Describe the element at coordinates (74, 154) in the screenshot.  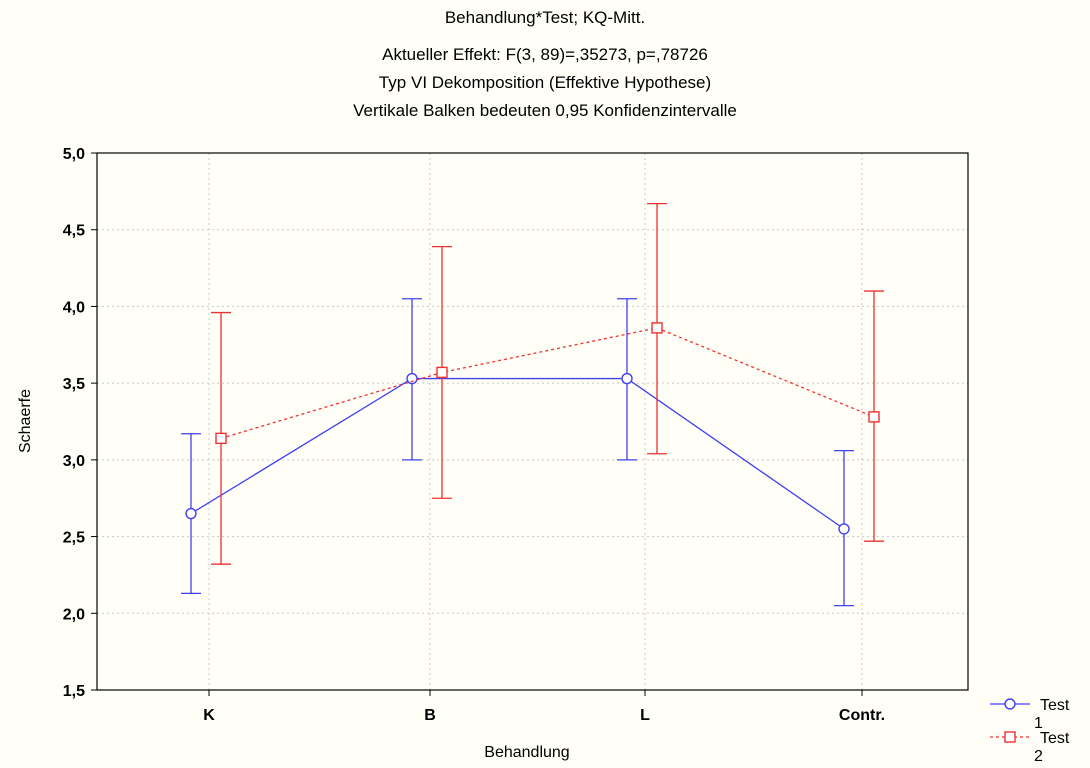
I see `y-tick-label-7: 5,0` at that location.